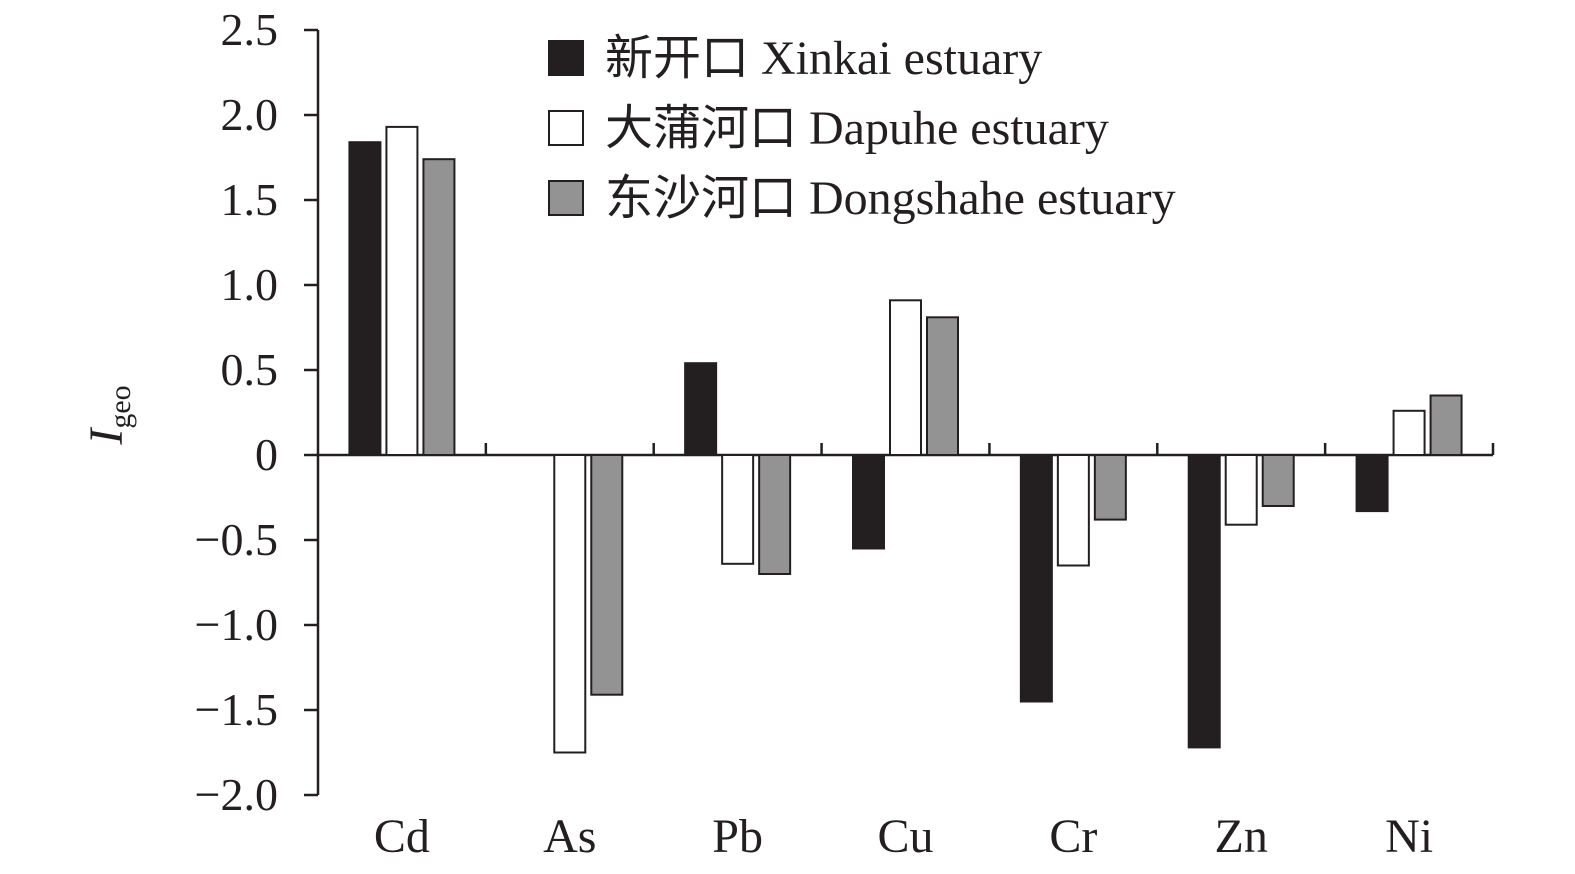 This screenshot has height=874, width=1575. I want to click on y-tick-label: 2.5, so click(250, 29).